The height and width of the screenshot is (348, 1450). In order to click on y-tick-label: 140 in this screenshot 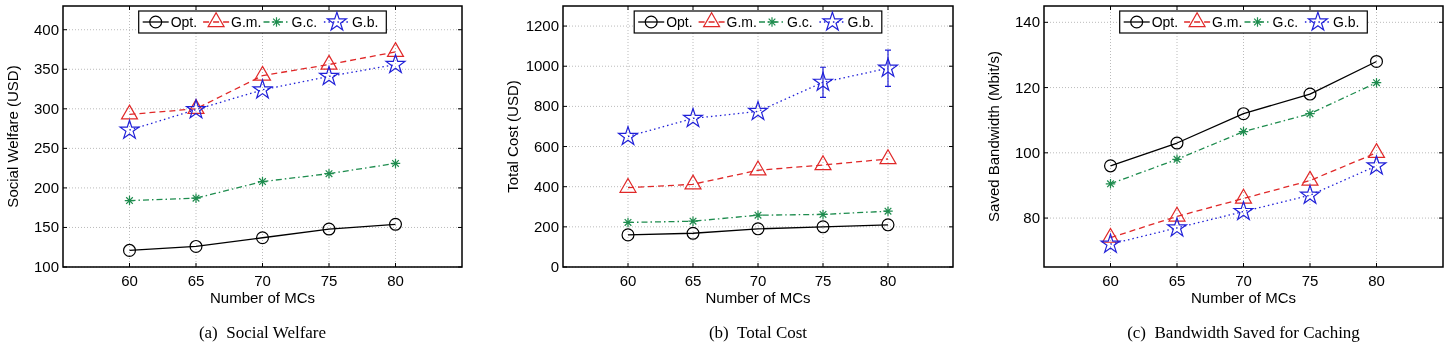, I will do `click(1027, 22)`.